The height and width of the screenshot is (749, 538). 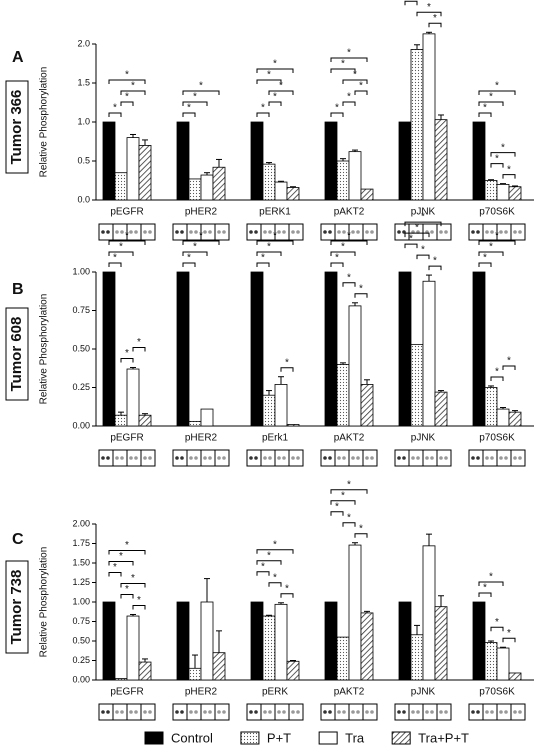 What do you see at coordinates (126, 692) in the screenshot?
I see `category-label: pEGFR` at bounding box center [126, 692].